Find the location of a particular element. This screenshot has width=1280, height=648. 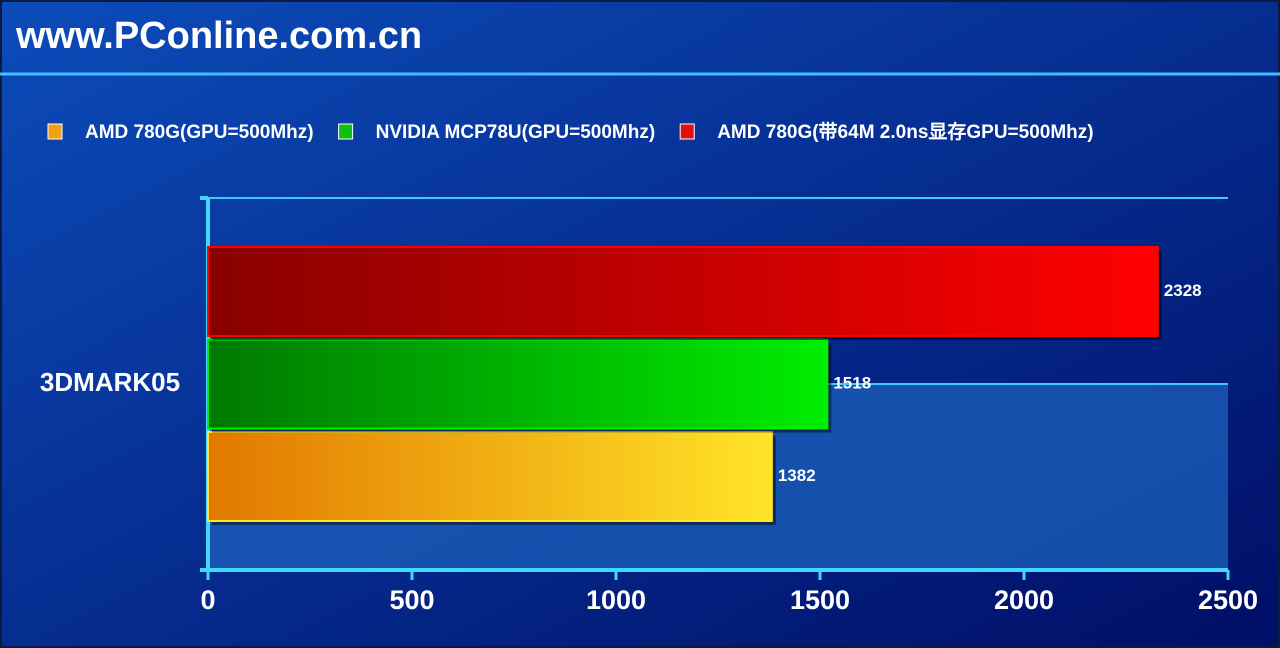

x-tick-label: 500 is located at coordinates (411, 600).